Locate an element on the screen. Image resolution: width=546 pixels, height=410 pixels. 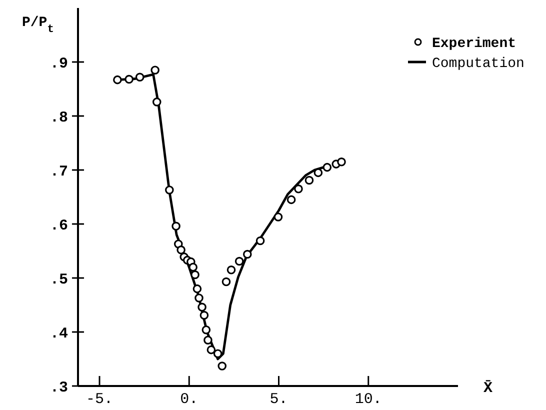
y-tick-label: .5 is located at coordinates (59, 279).